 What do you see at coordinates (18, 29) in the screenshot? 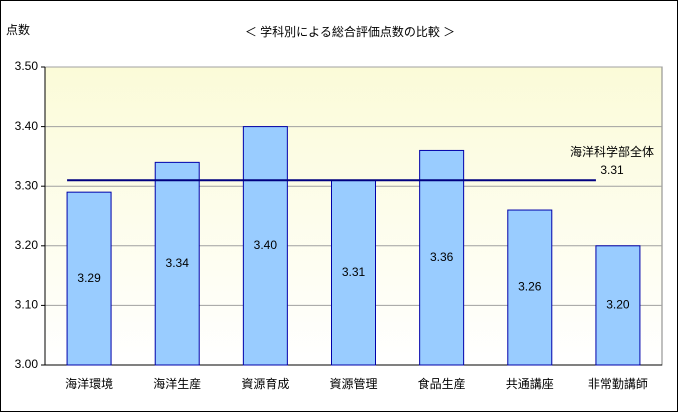
I see `y-axis-label: 点数` at bounding box center [18, 29].